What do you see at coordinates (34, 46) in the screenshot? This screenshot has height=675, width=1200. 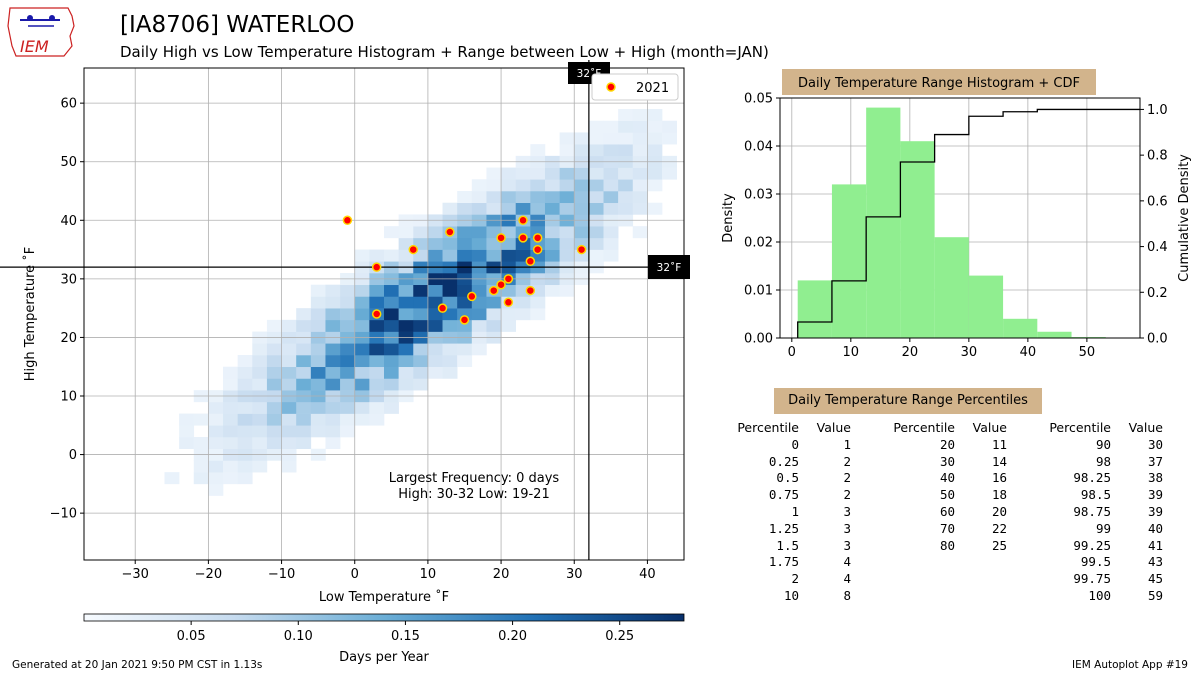 I see `logo-text: IEM` at bounding box center [34, 46].